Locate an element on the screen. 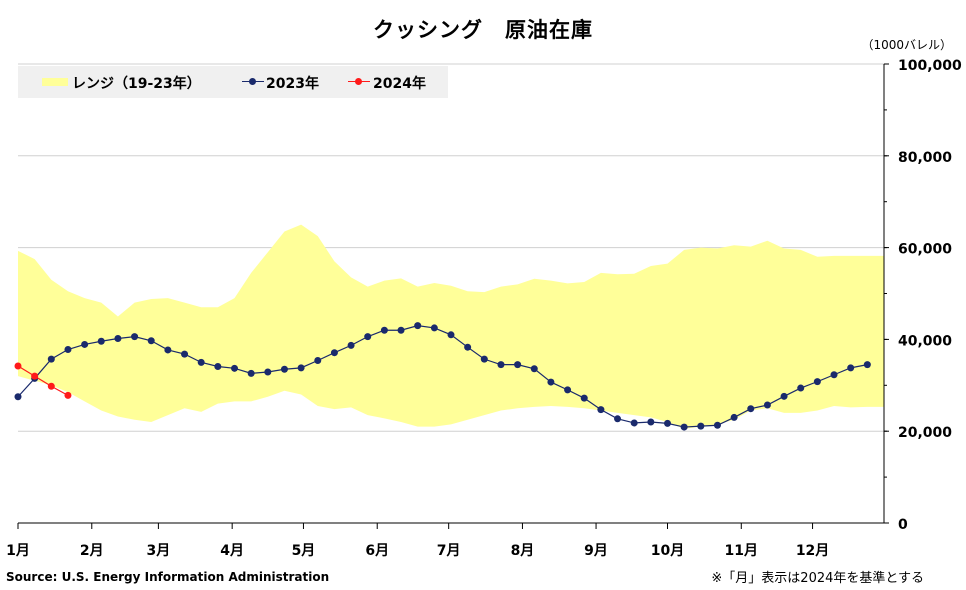 The height and width of the screenshot is (590, 966). x-tick-label: 2月 is located at coordinates (92, 551).